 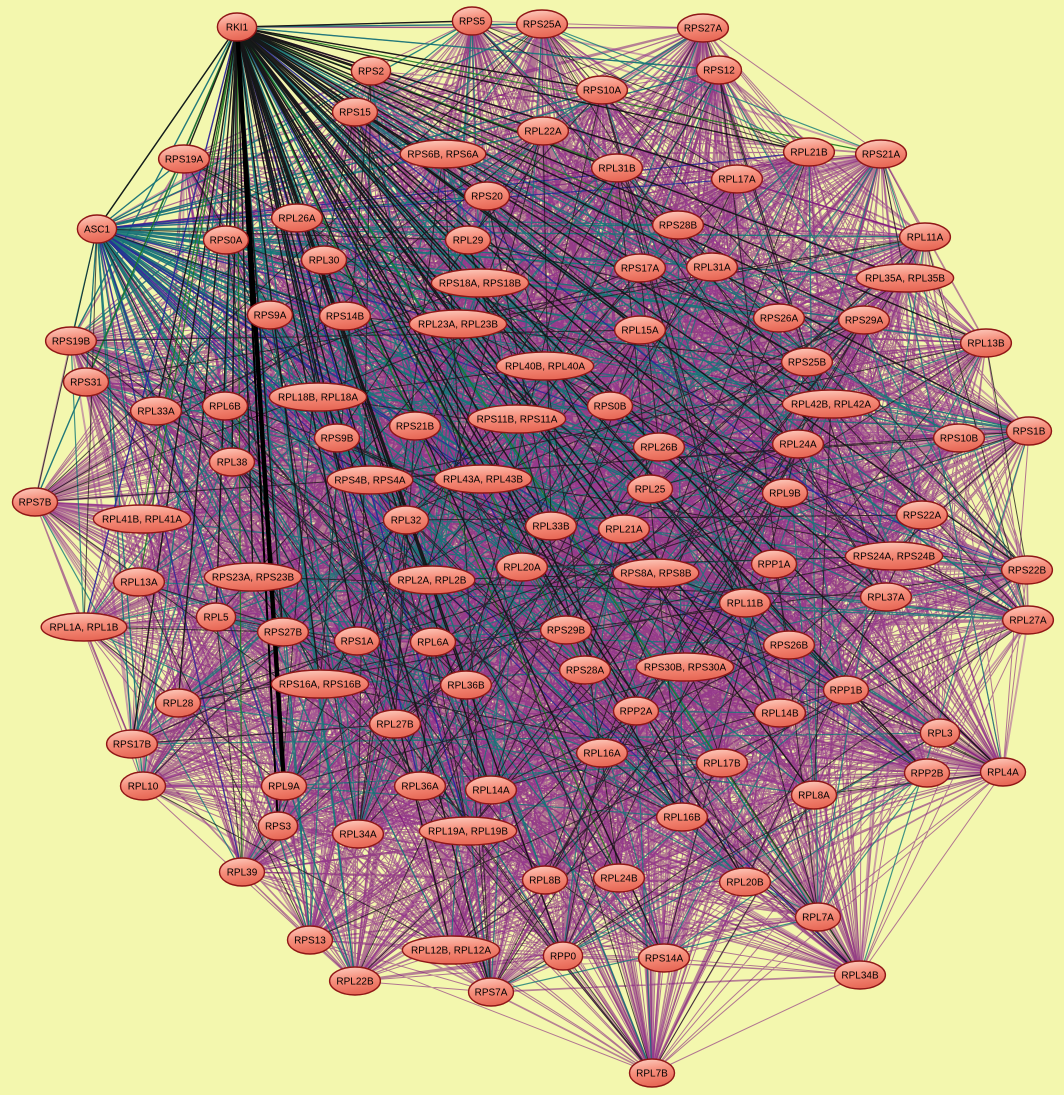 I want to click on node-RPL24A: RPL24A, so click(x=798, y=444).